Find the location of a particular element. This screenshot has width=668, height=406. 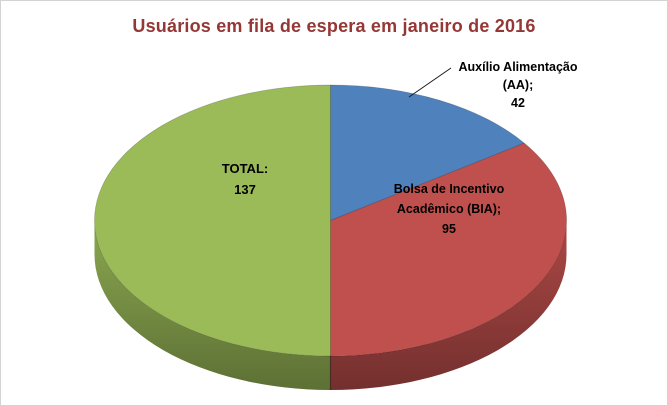

pie-wall-total is located at coordinates (212, 305).